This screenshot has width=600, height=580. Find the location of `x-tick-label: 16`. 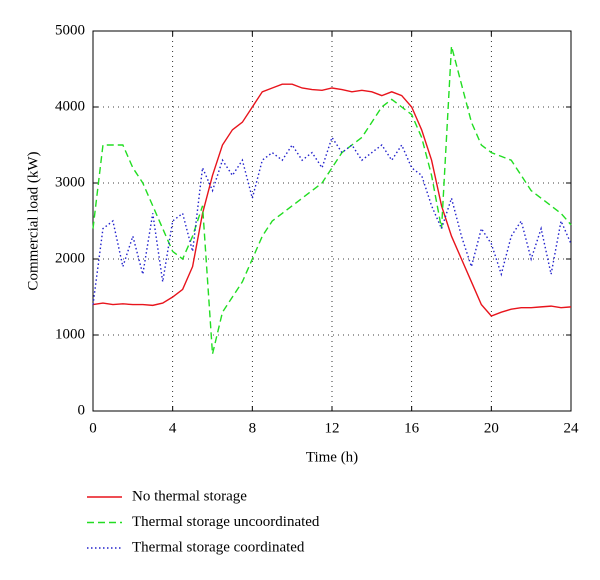

x-tick-label: 16 is located at coordinates (412, 428).